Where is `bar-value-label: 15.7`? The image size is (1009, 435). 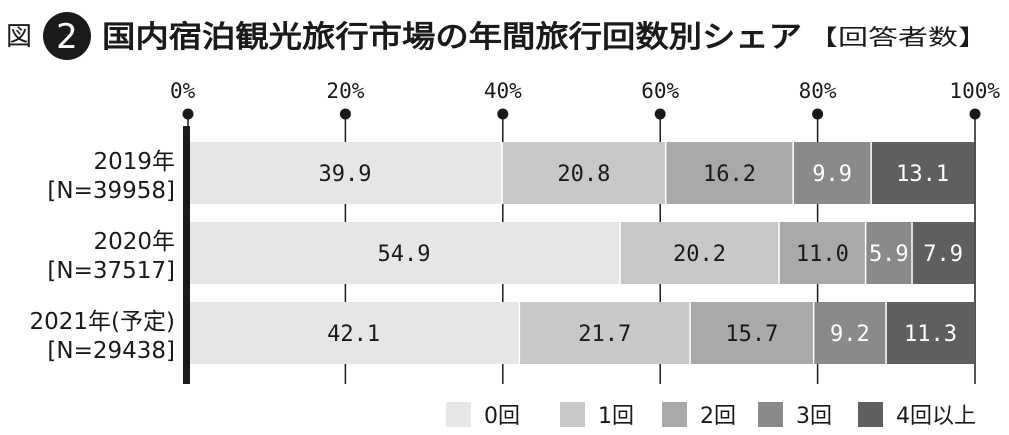 bar-value-label: 15.7 is located at coordinates (751, 334).